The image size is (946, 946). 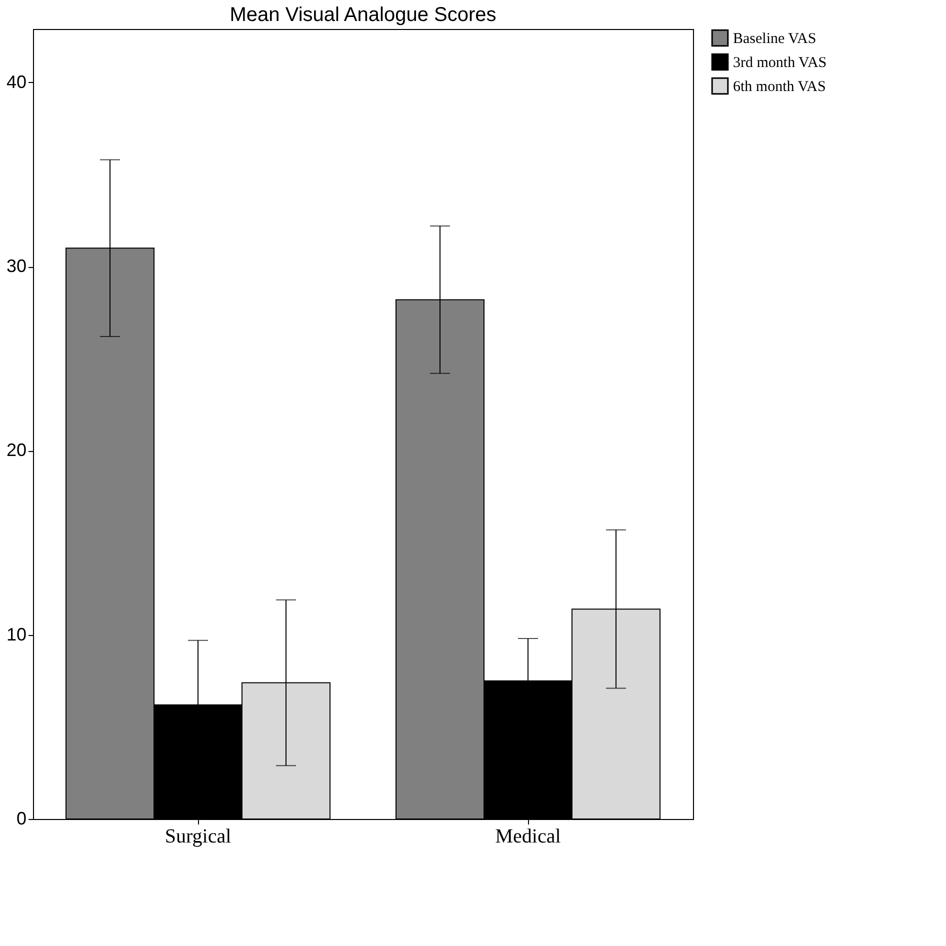 I want to click on x-tick-label: Medical, so click(x=528, y=837).